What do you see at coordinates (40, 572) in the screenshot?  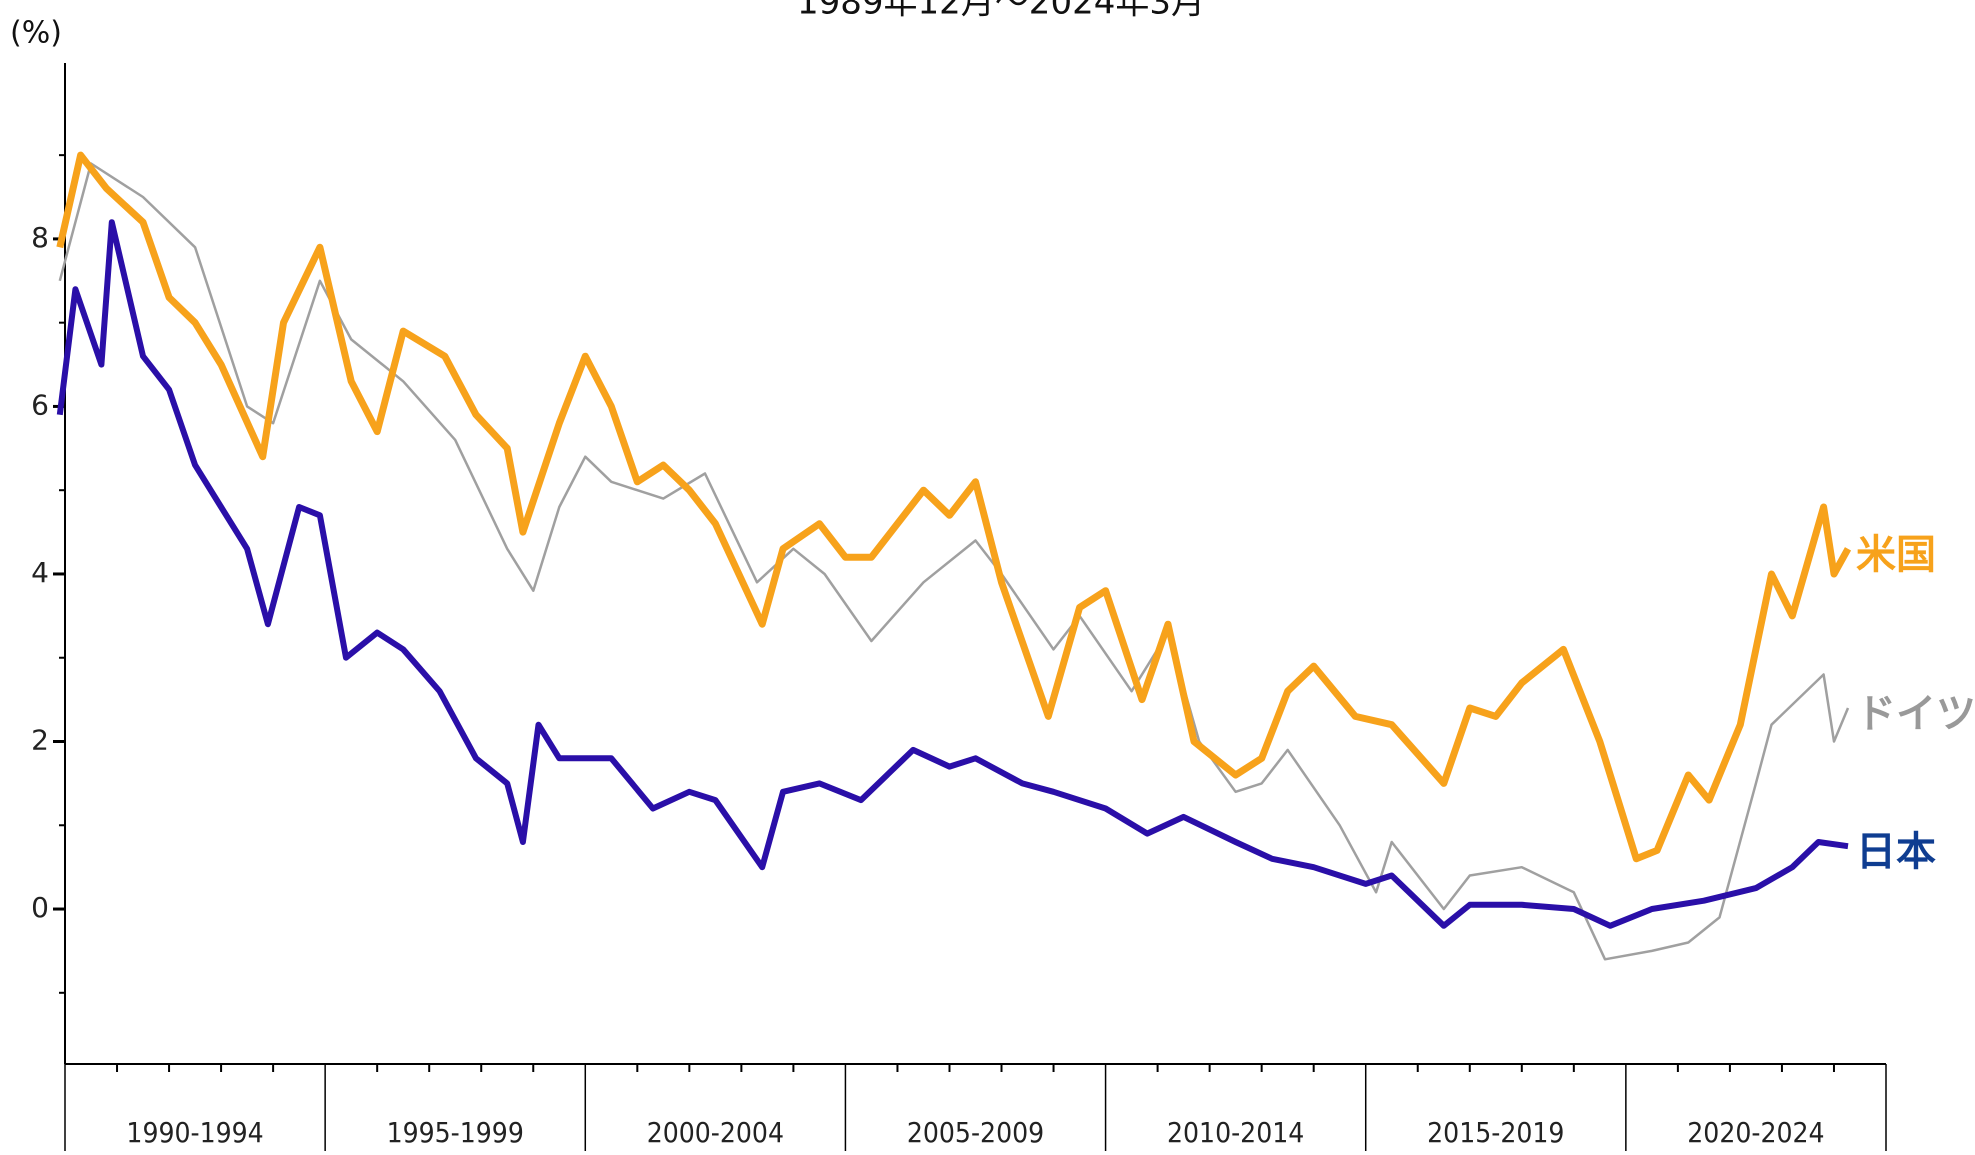 I see `y-tick-label: 4` at bounding box center [40, 572].